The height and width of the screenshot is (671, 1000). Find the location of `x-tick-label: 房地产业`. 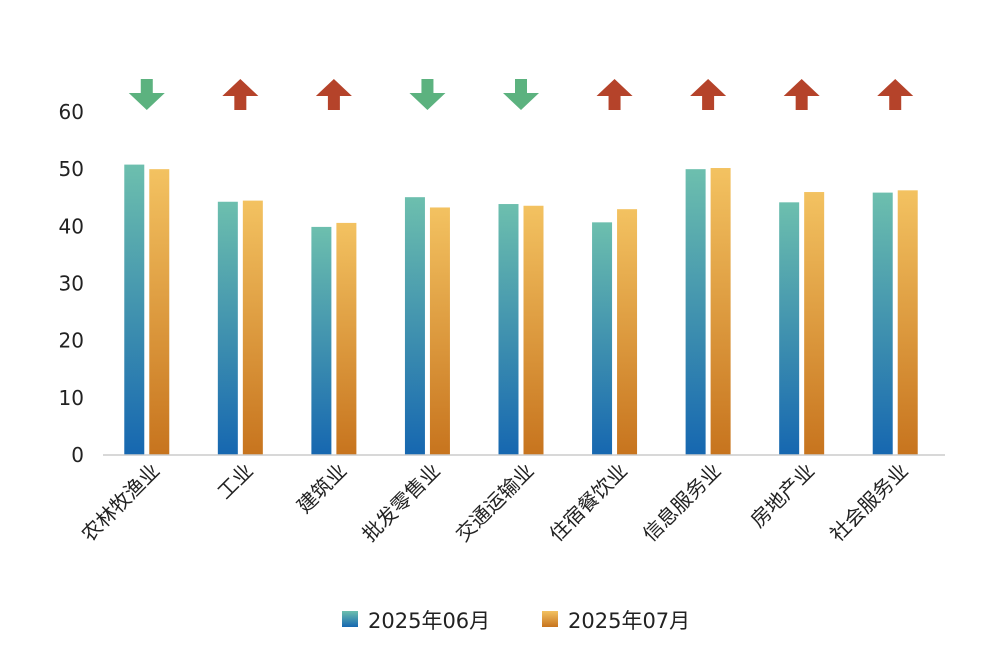

x-tick-label: 房地产业 is located at coordinates (783, 496).